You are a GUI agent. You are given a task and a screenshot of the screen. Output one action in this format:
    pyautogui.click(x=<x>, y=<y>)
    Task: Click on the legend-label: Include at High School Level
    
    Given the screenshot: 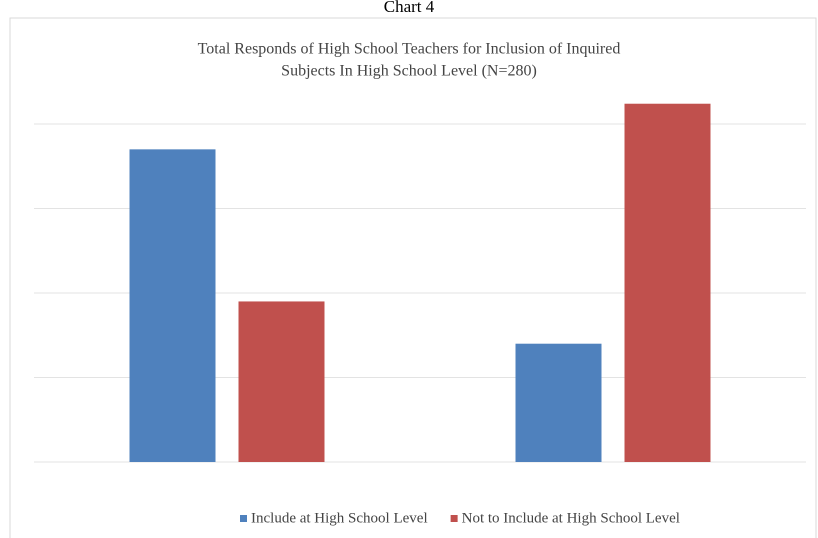 What is the action you would take?
    pyautogui.click(x=339, y=518)
    